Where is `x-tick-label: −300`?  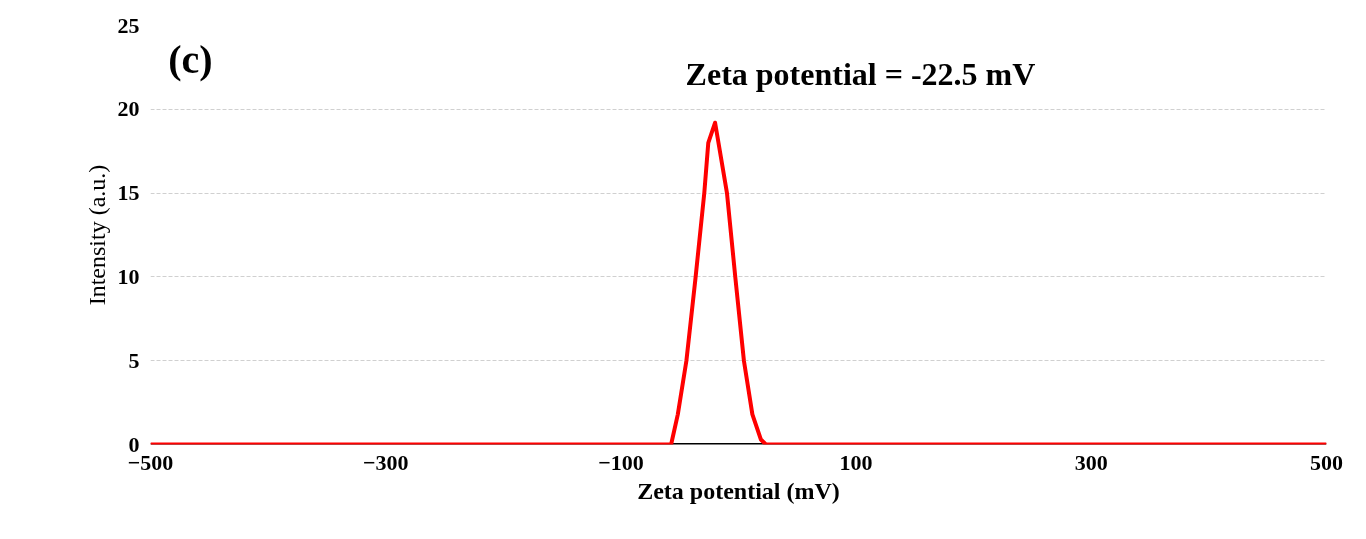
x-tick-label: −300 is located at coordinates (385, 462).